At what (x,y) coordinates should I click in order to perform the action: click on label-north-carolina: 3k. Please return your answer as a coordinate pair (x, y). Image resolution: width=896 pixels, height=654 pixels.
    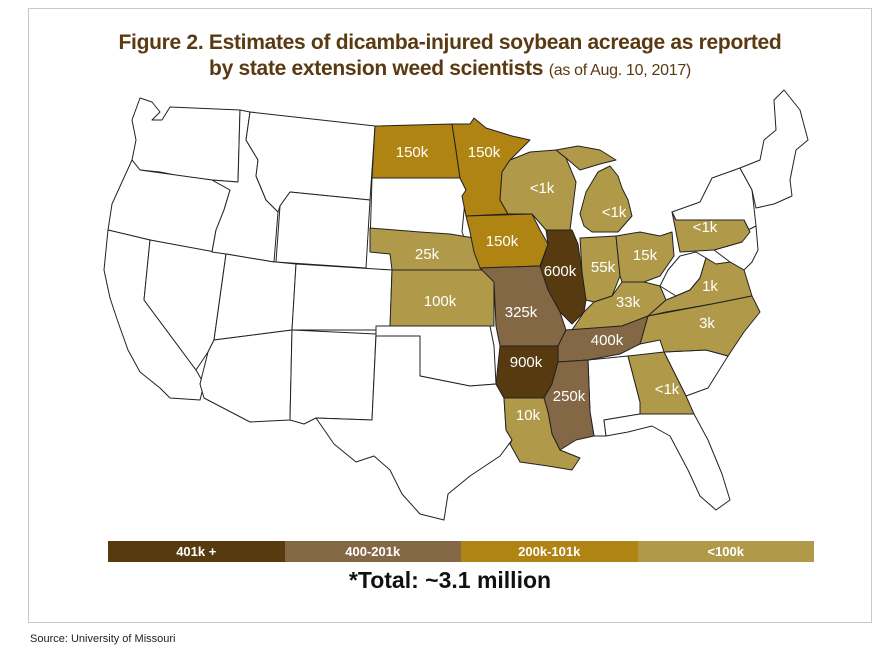
    Looking at the image, I should click on (707, 323).